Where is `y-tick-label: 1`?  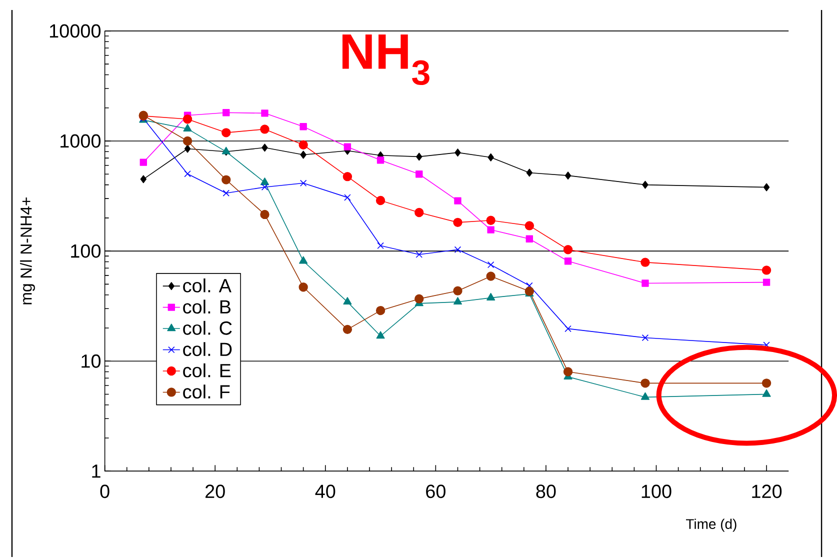 y-tick-label: 1 is located at coordinates (96, 471).